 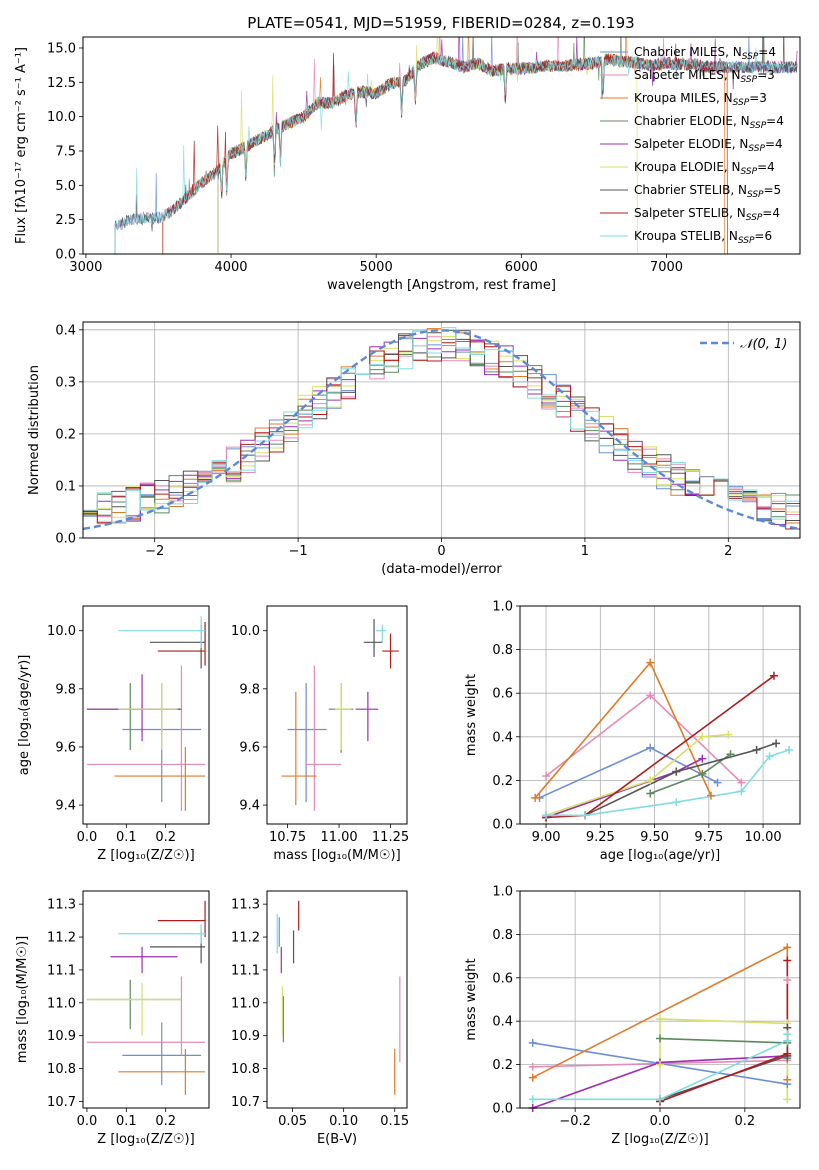 What do you see at coordinates (666, 267) in the screenshot?
I see `x-tick-label: 7000` at bounding box center [666, 267].